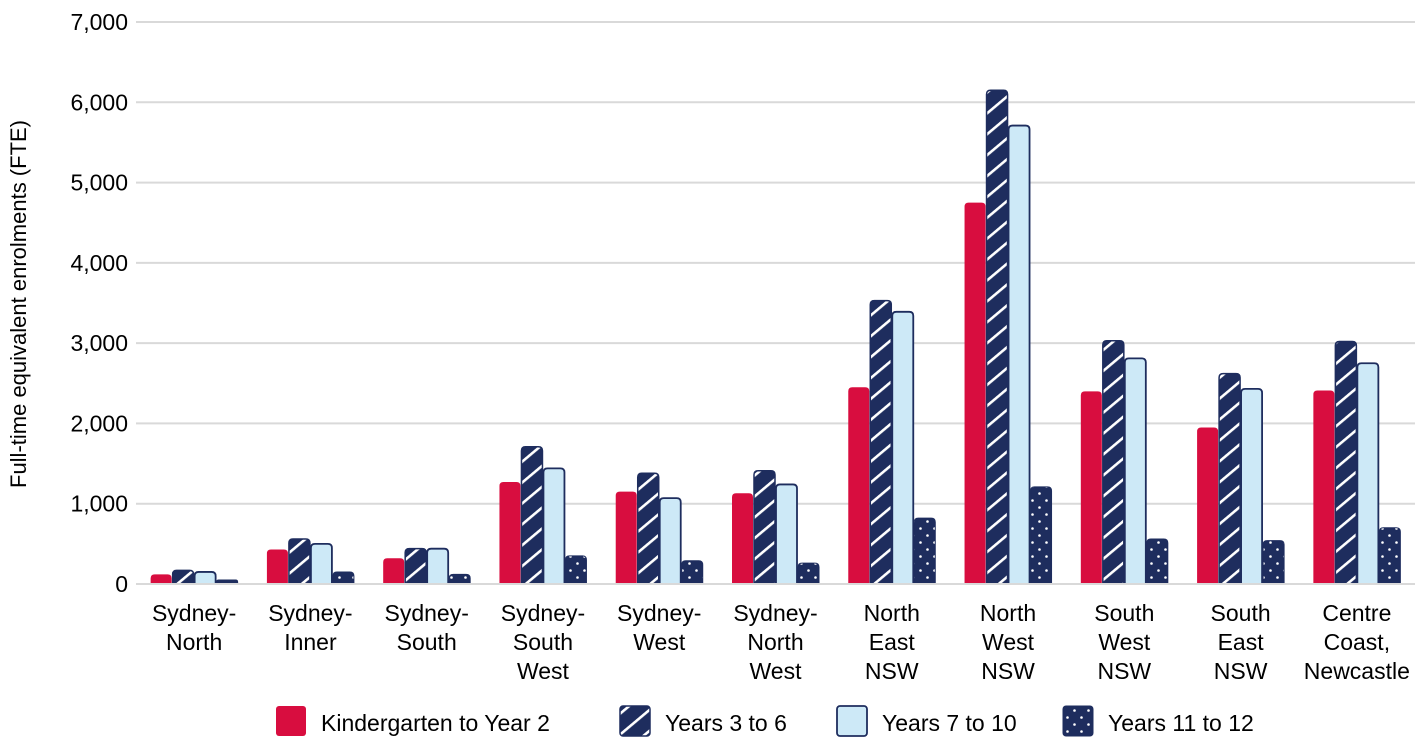 This screenshot has height=738, width=1423. Describe the element at coordinates (1008, 642) in the screenshot. I see `x-tick-label: North West NSW` at that location.